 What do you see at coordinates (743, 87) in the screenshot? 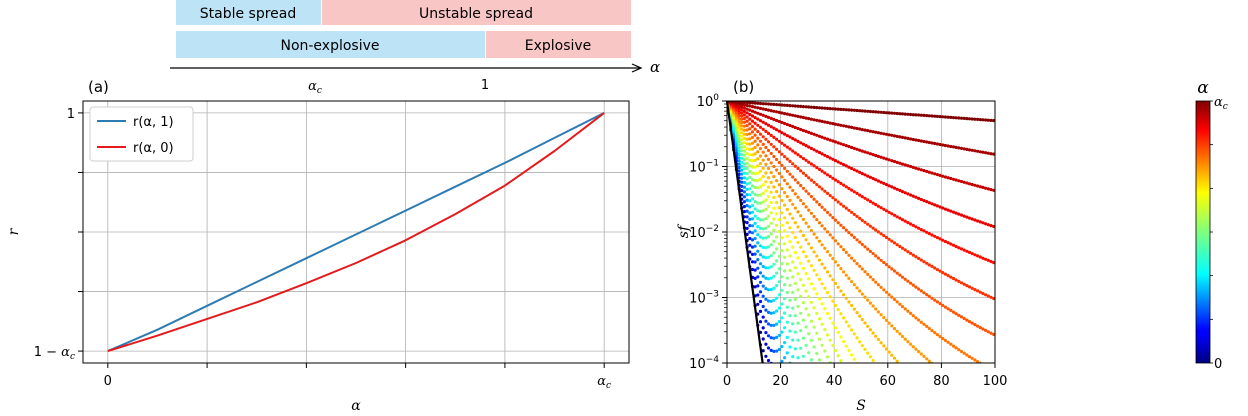
I see `panel-b-label: (b)` at bounding box center [743, 87].